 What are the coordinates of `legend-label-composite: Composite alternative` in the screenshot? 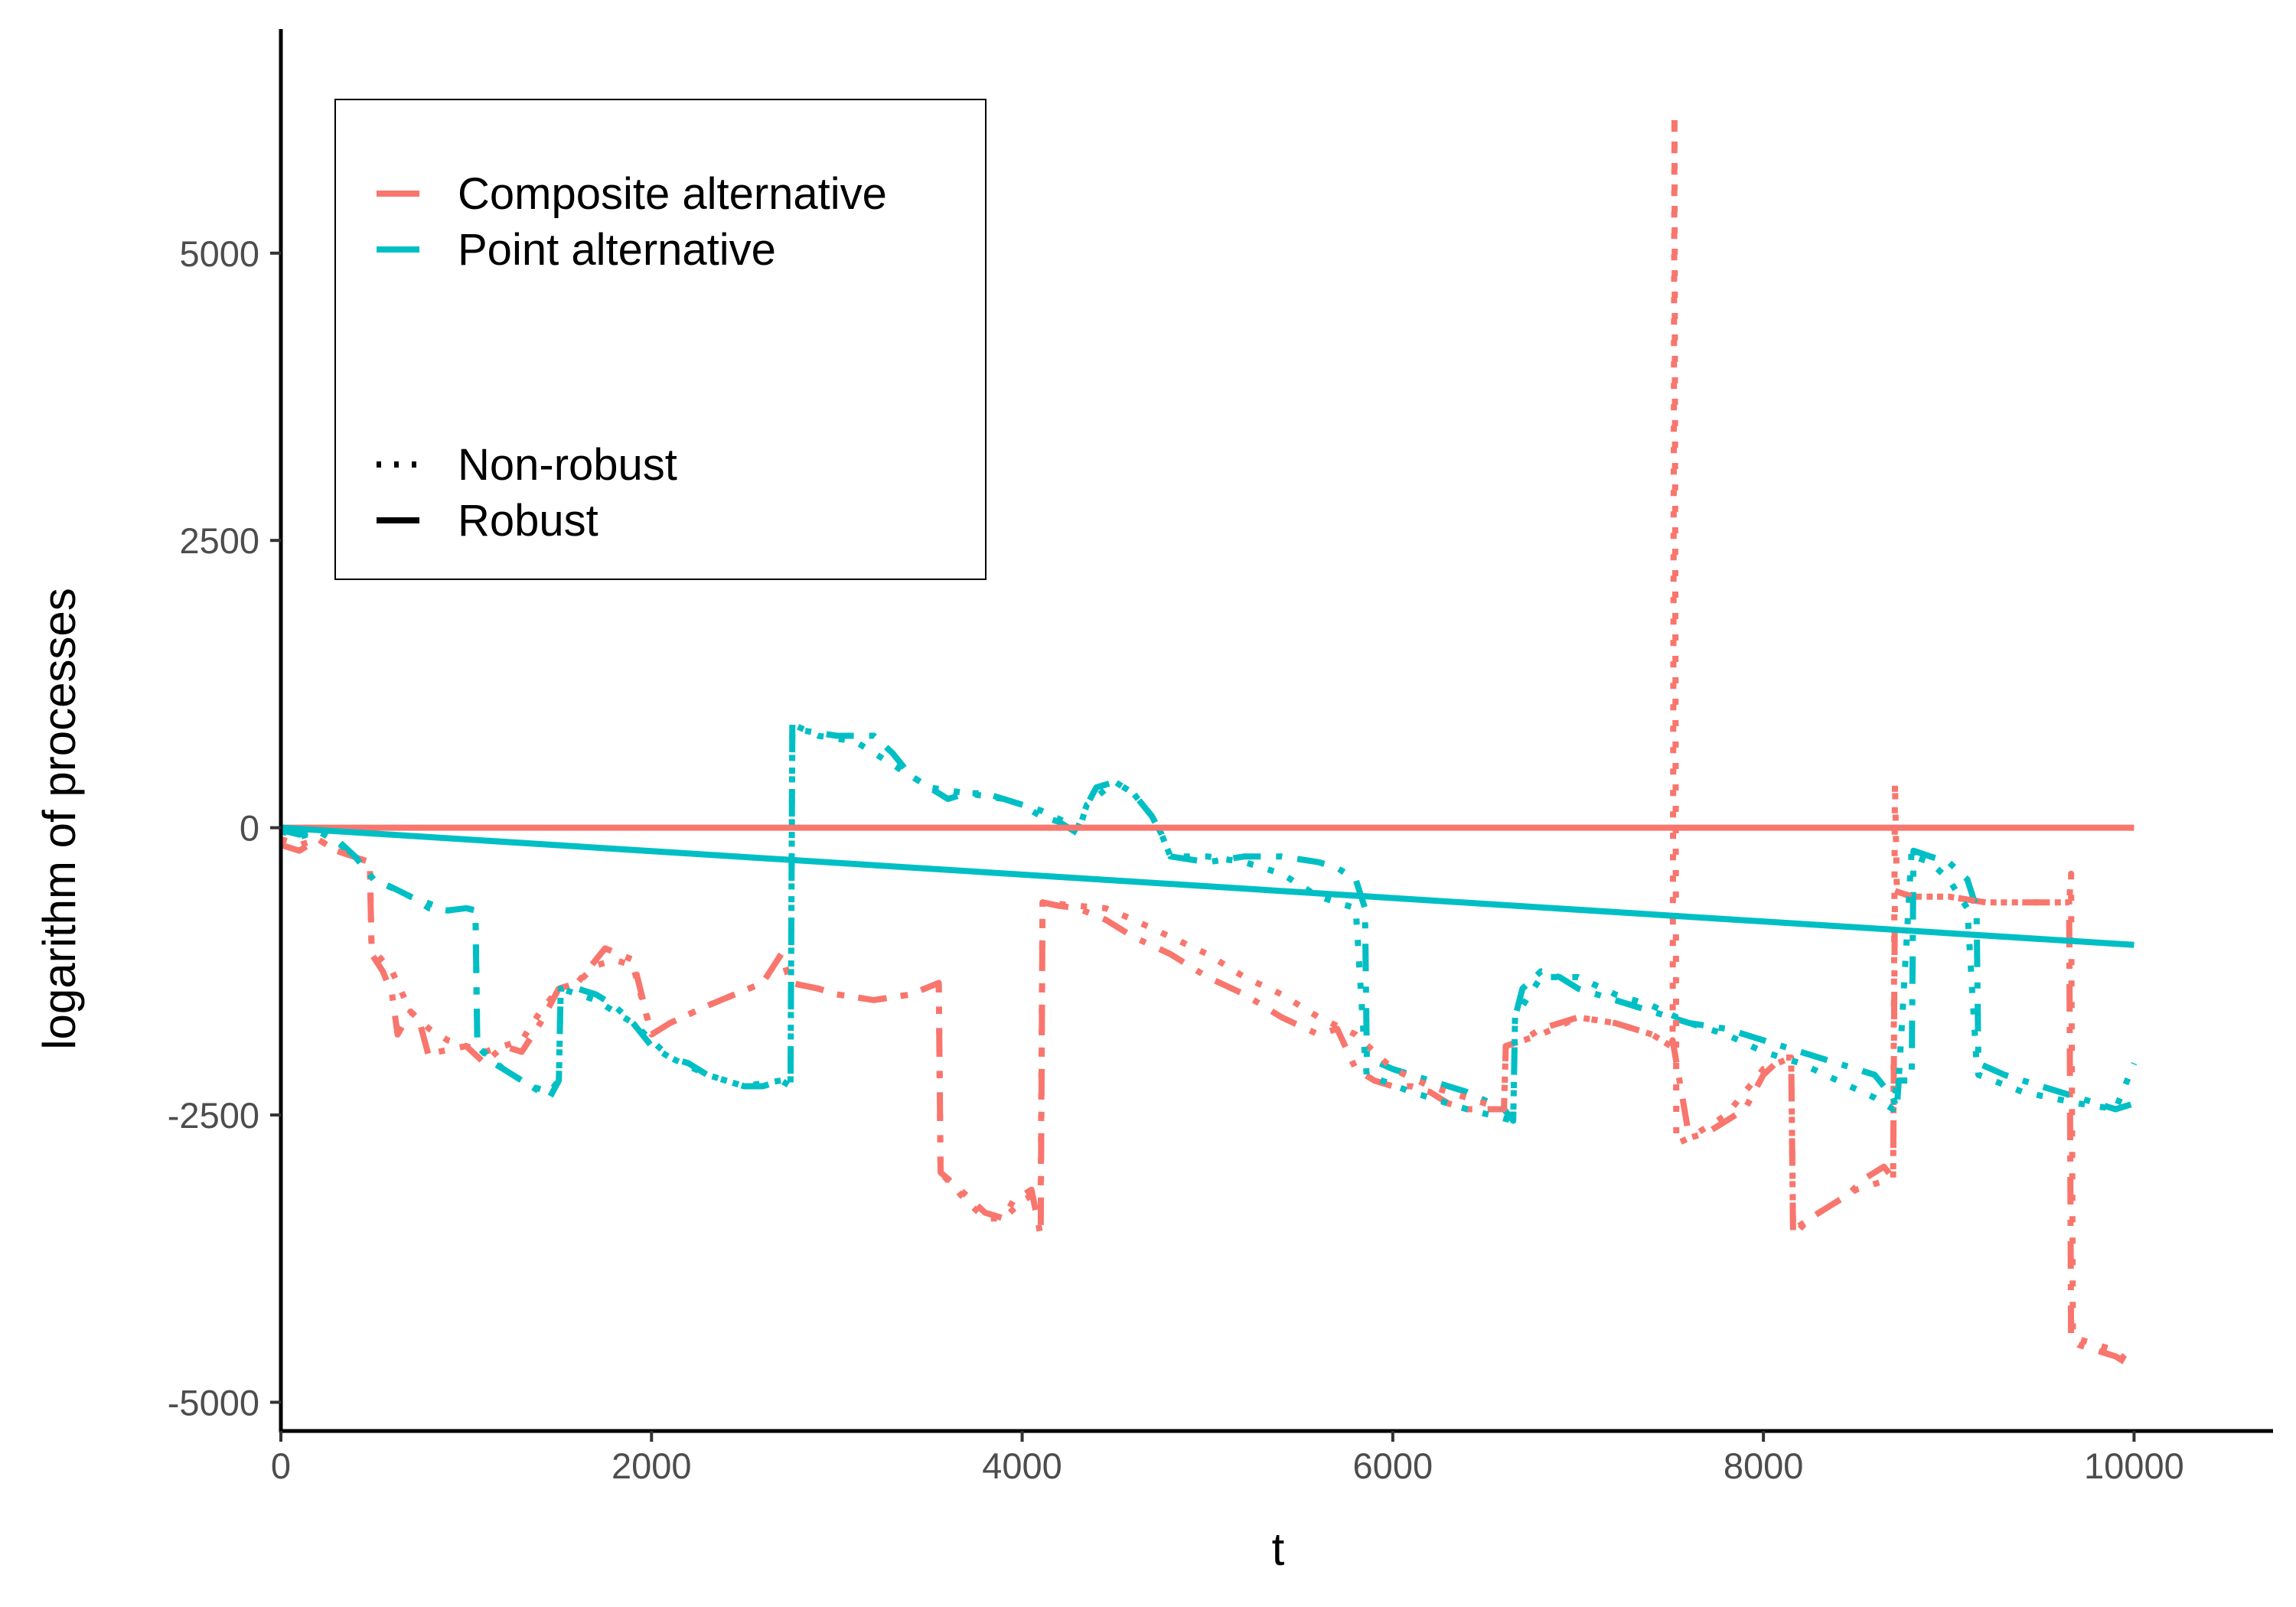 It's located at (672, 194).